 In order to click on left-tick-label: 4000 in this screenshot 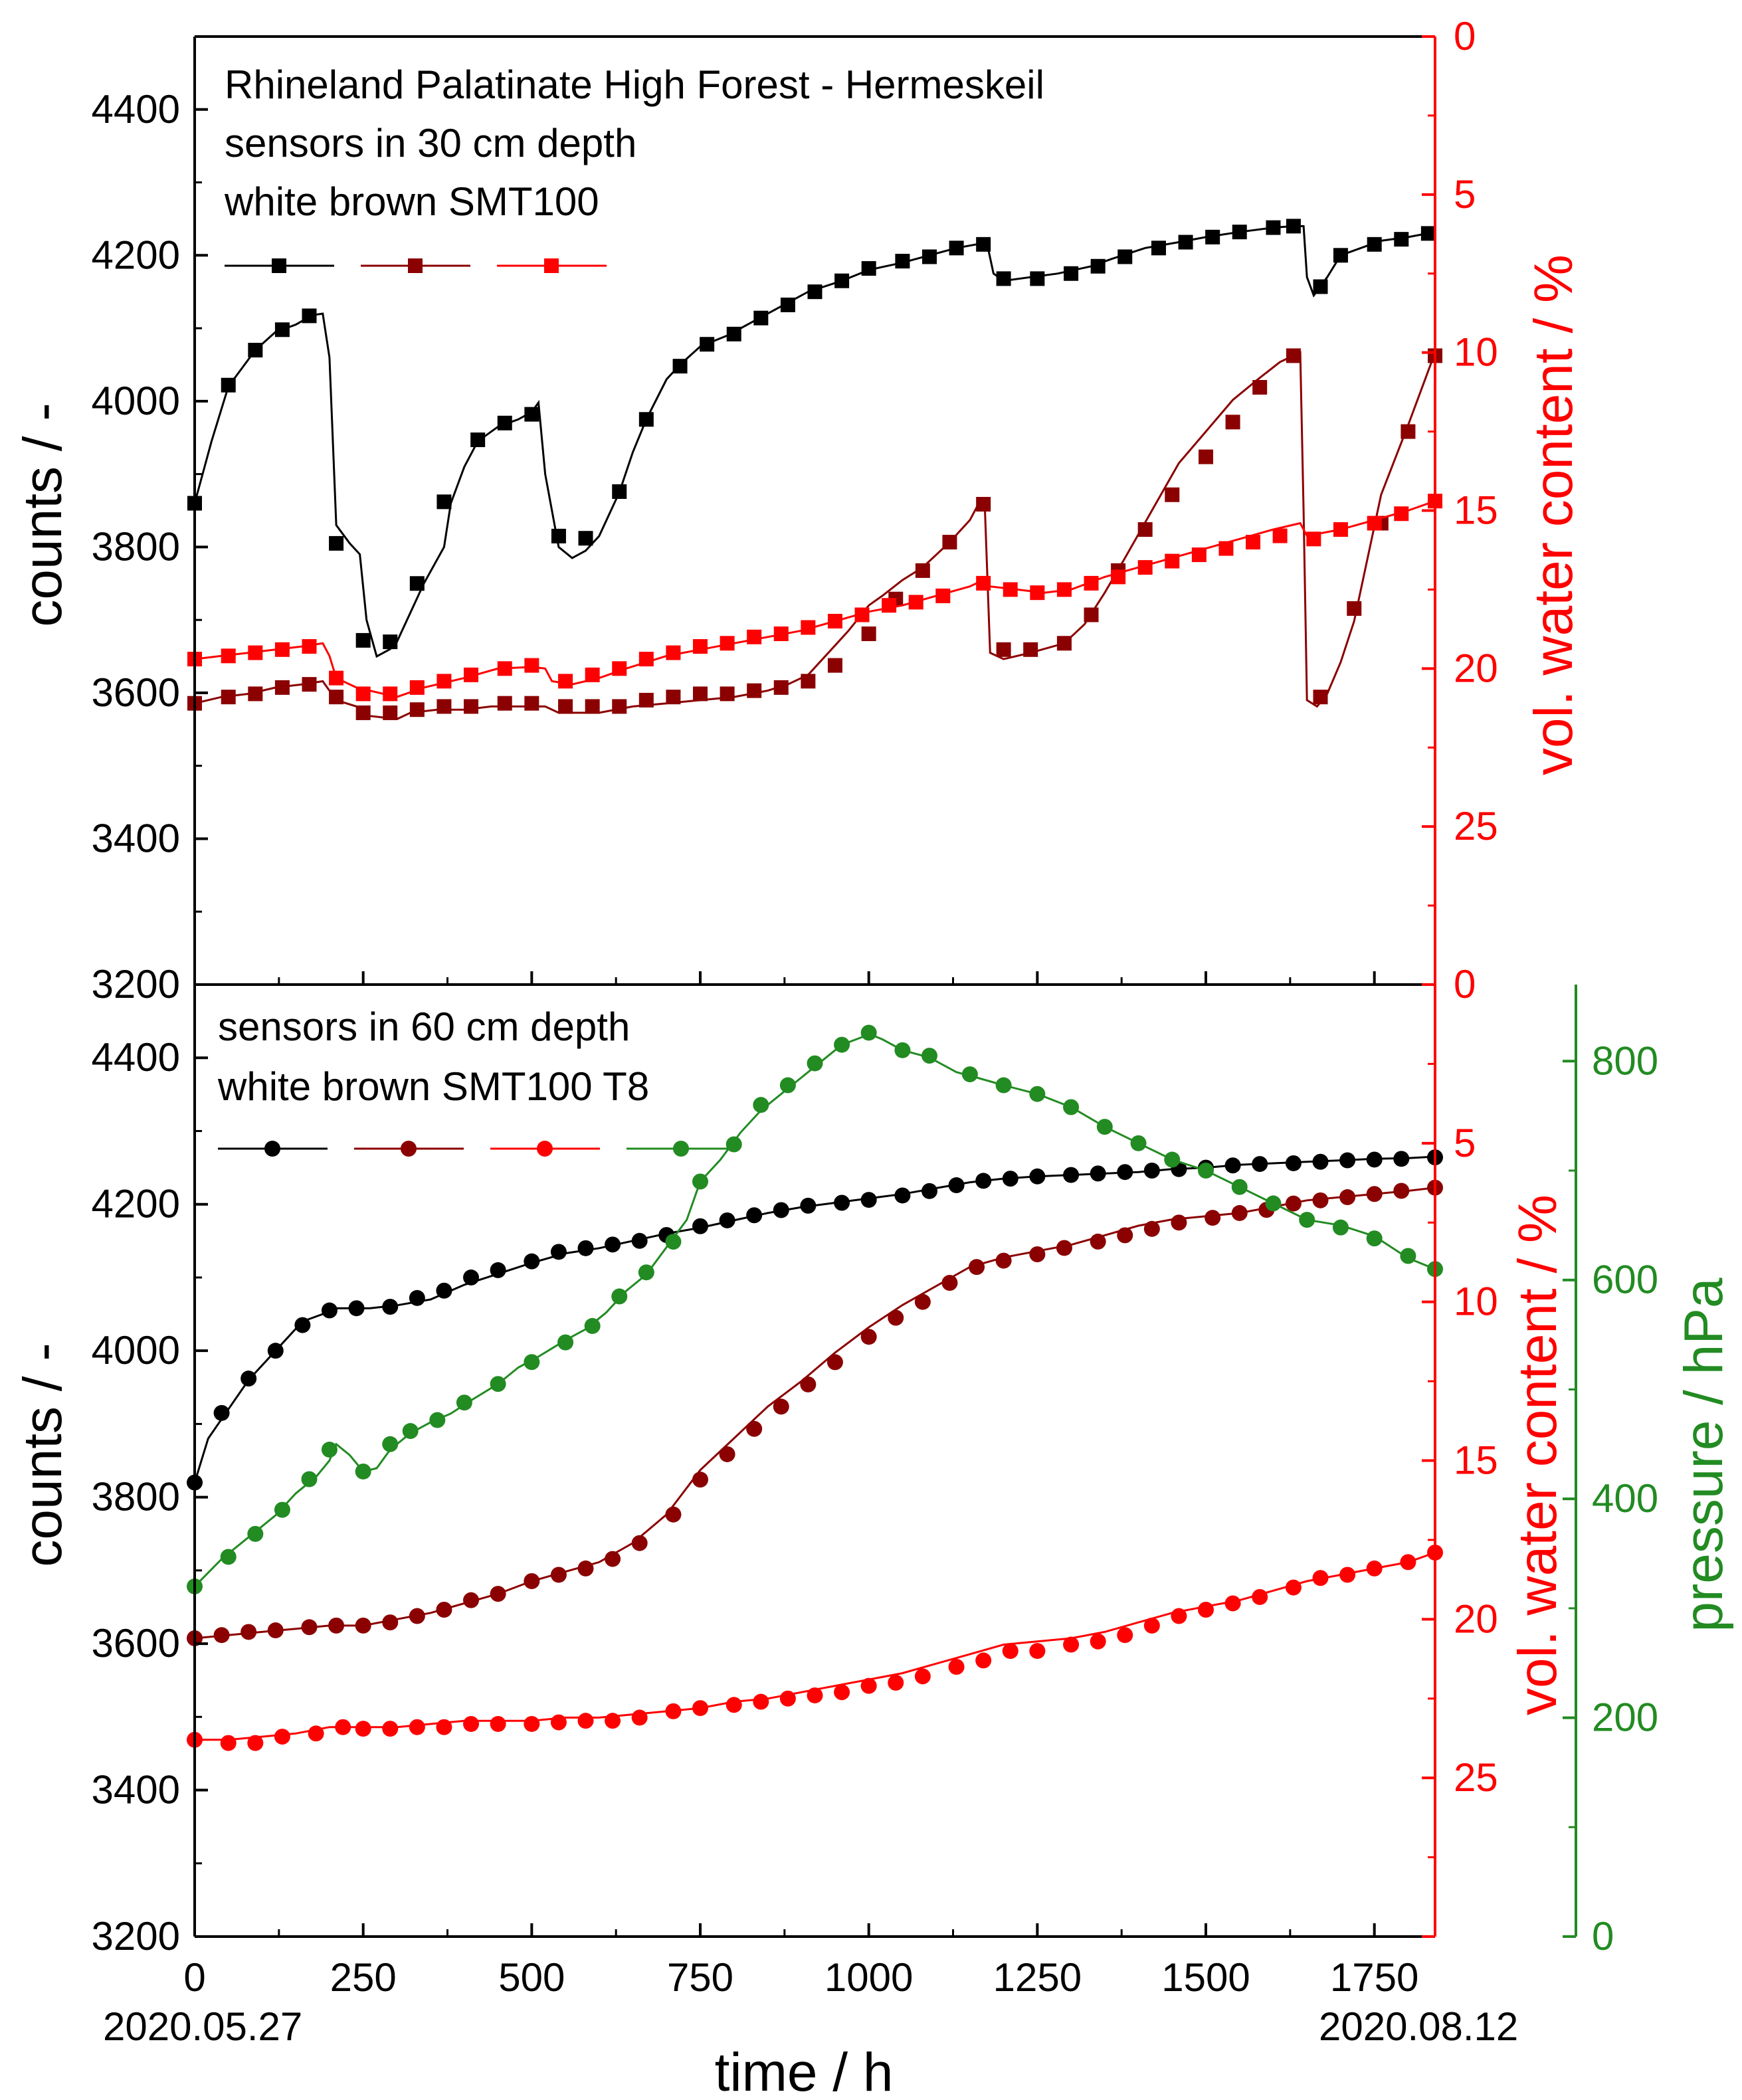, I will do `click(136, 1350)`.